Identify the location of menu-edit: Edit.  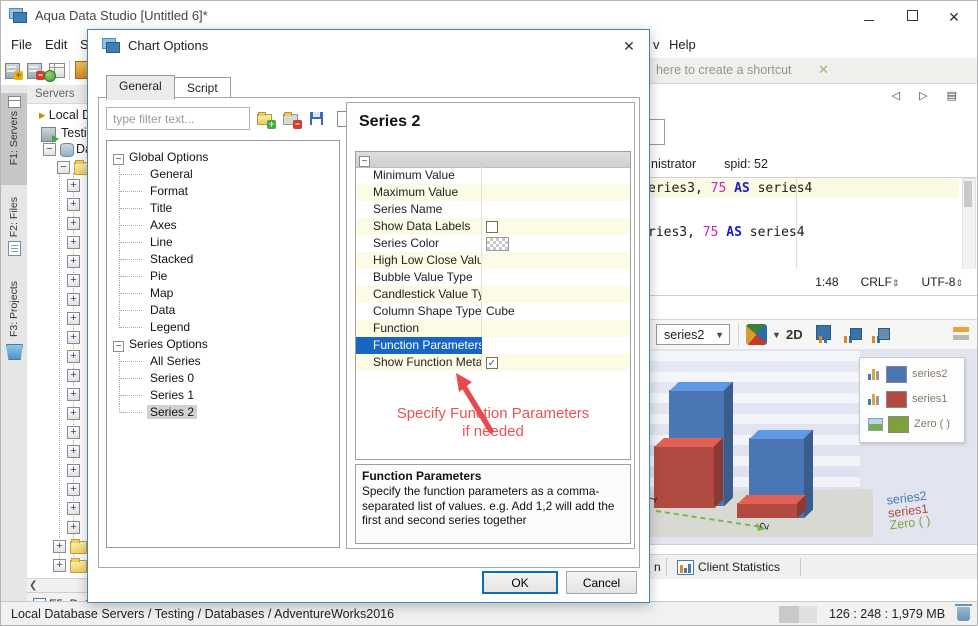
(56, 44).